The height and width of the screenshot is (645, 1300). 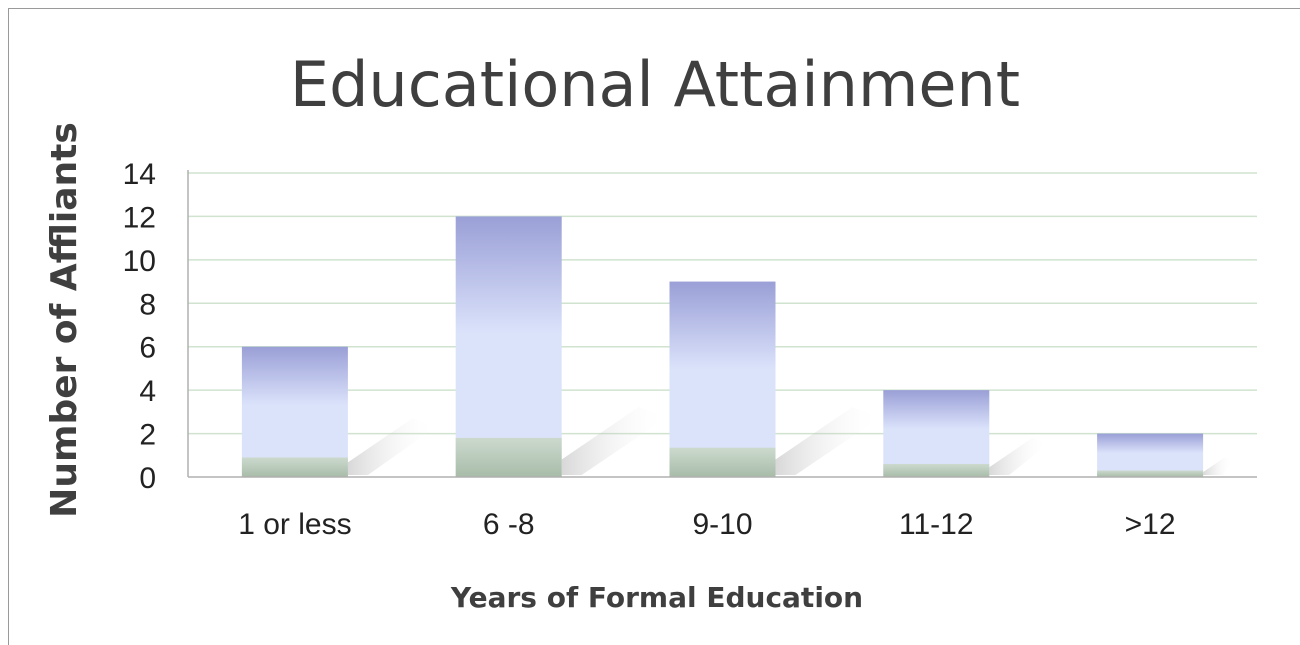 I want to click on x-tick-label: 11-12, so click(x=936, y=524).